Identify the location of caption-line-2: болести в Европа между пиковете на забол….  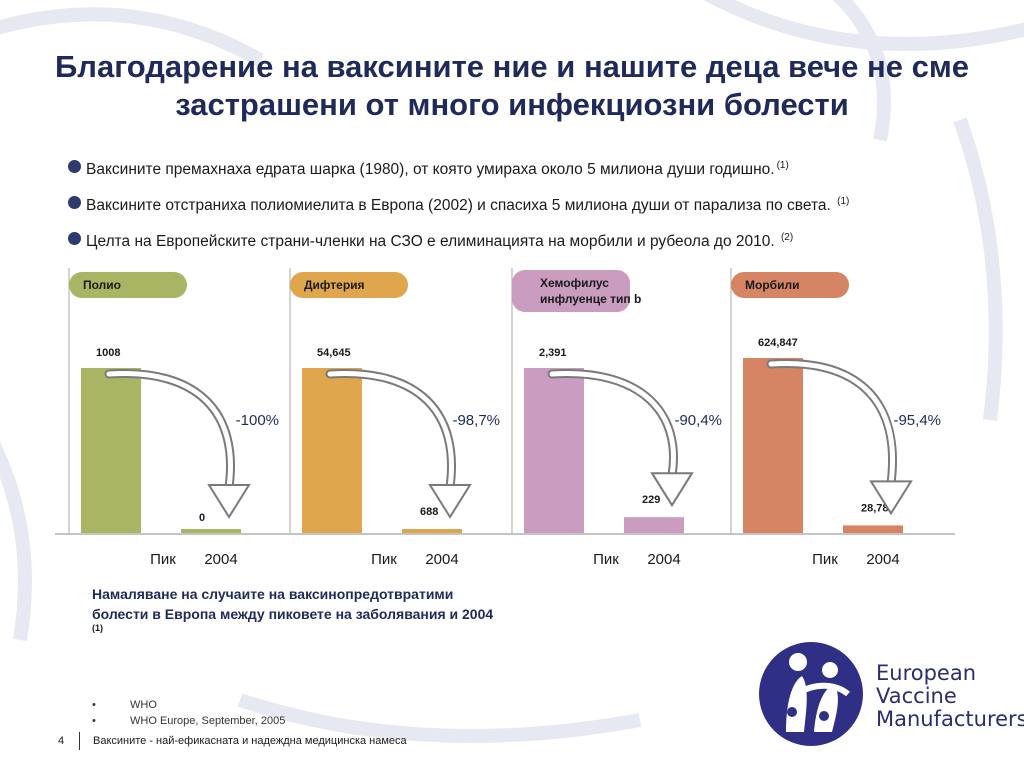
(293, 614).